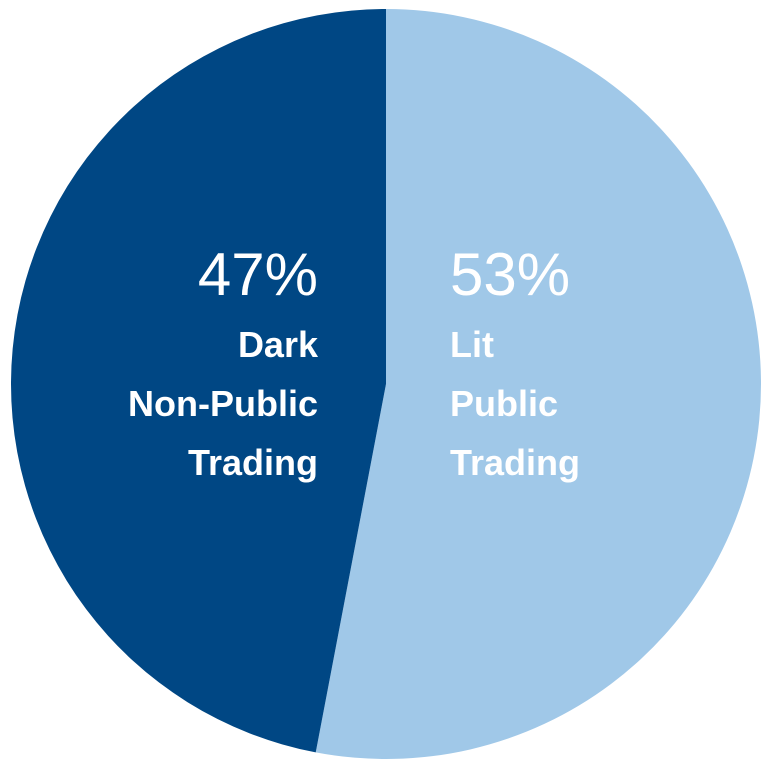 This screenshot has width=762, height=764. I want to click on category-label: Lit Public Trading, so click(515, 403).